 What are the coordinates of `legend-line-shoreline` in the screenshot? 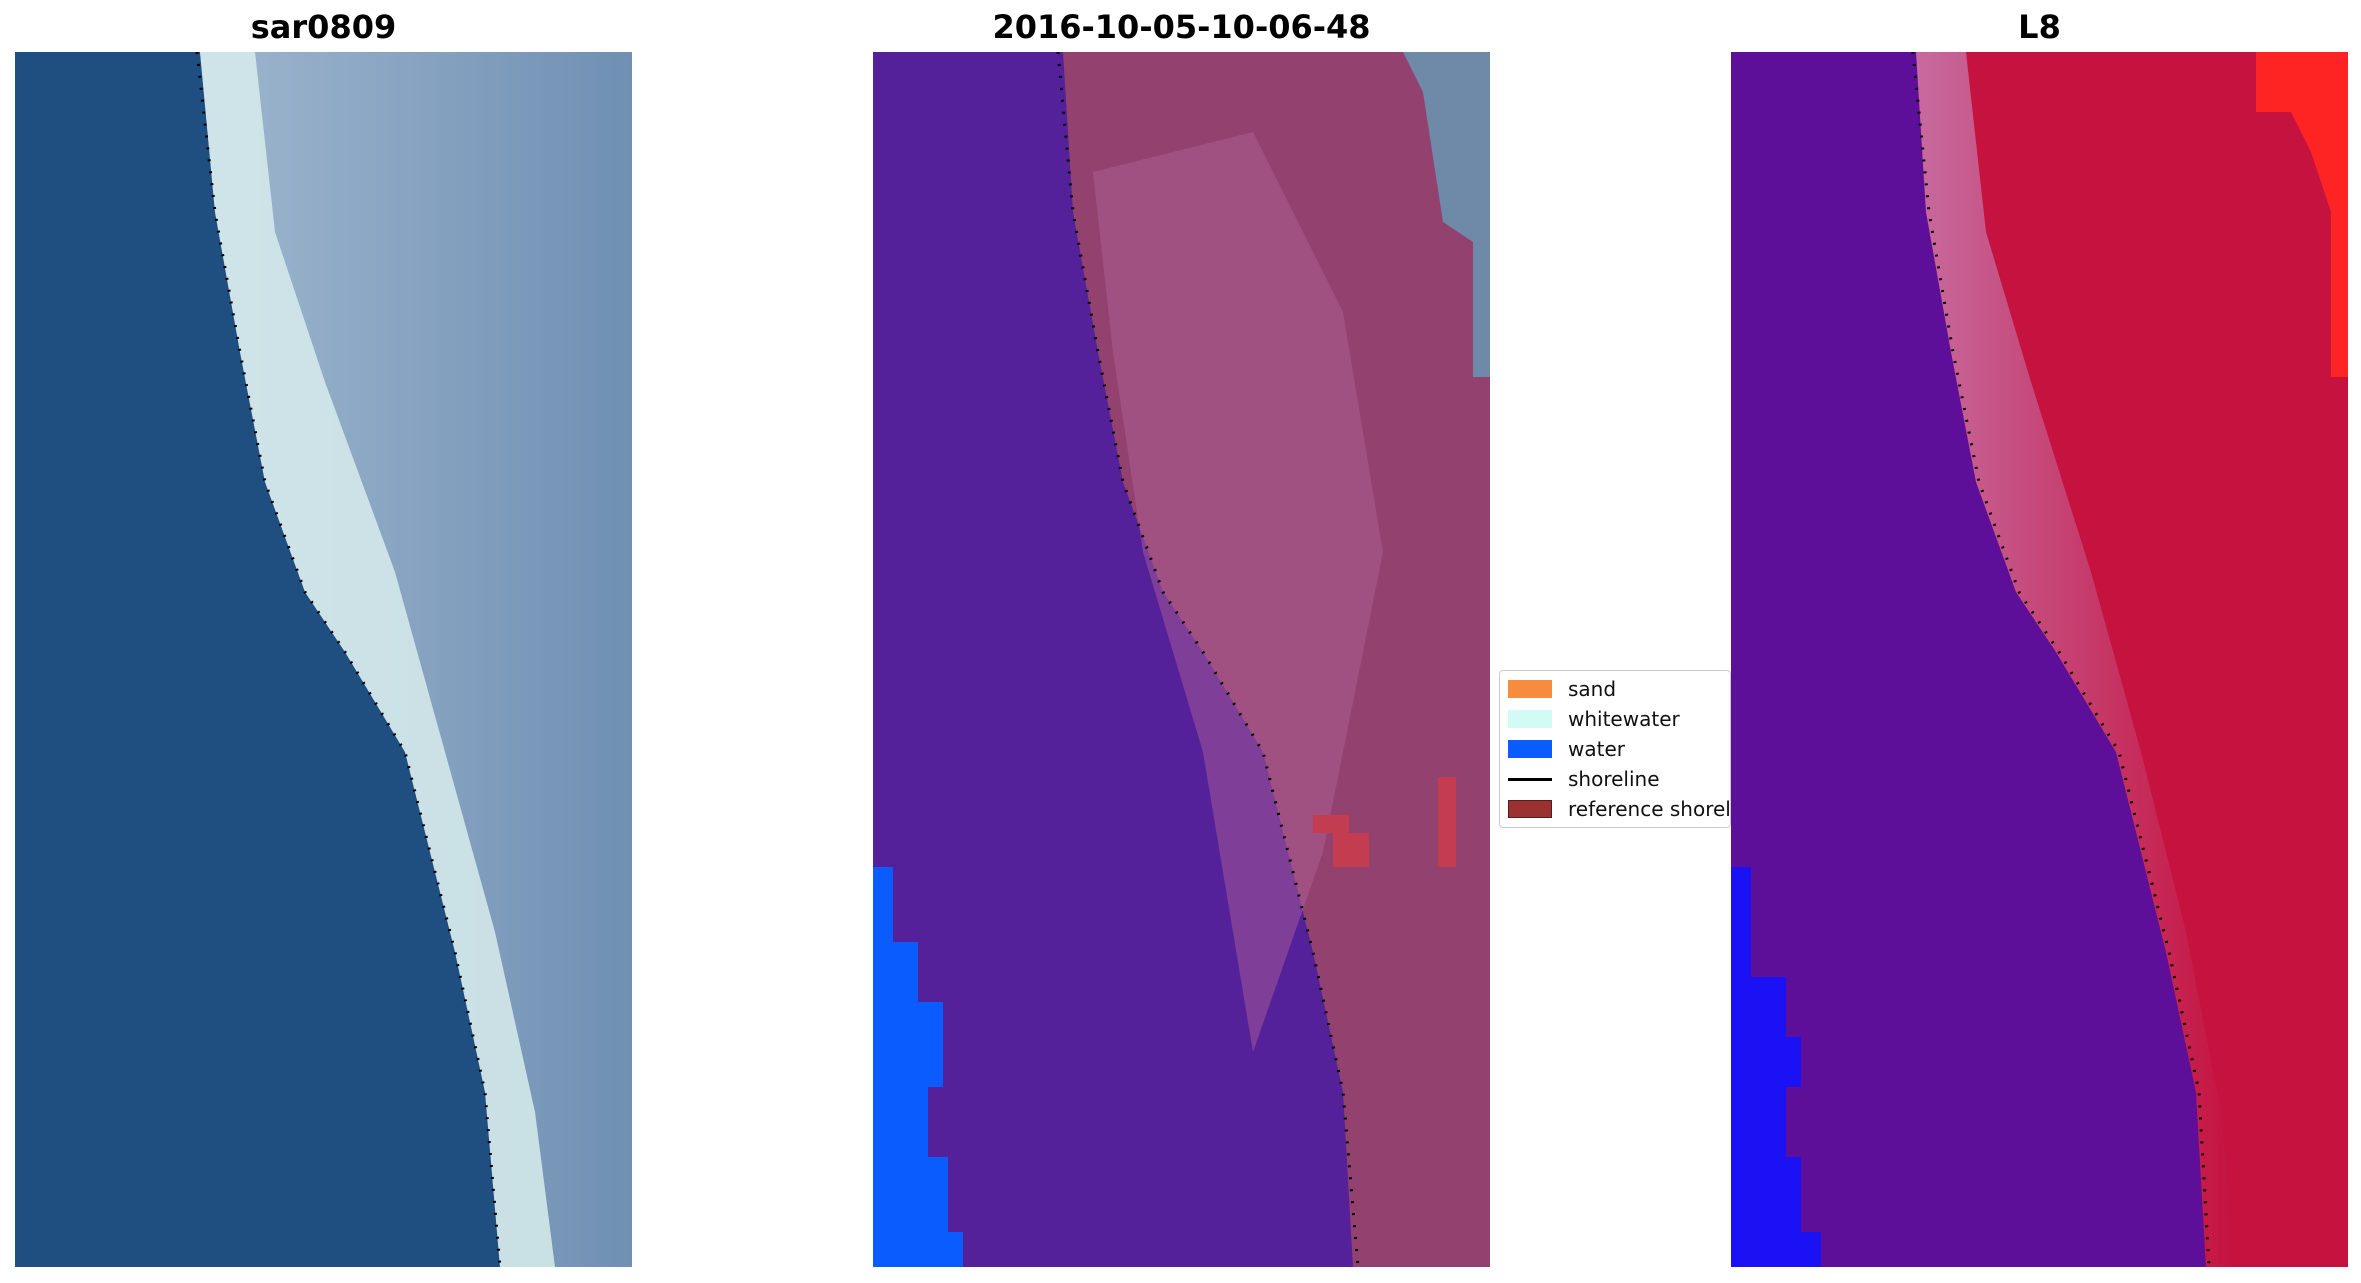 It's located at (1530, 779).